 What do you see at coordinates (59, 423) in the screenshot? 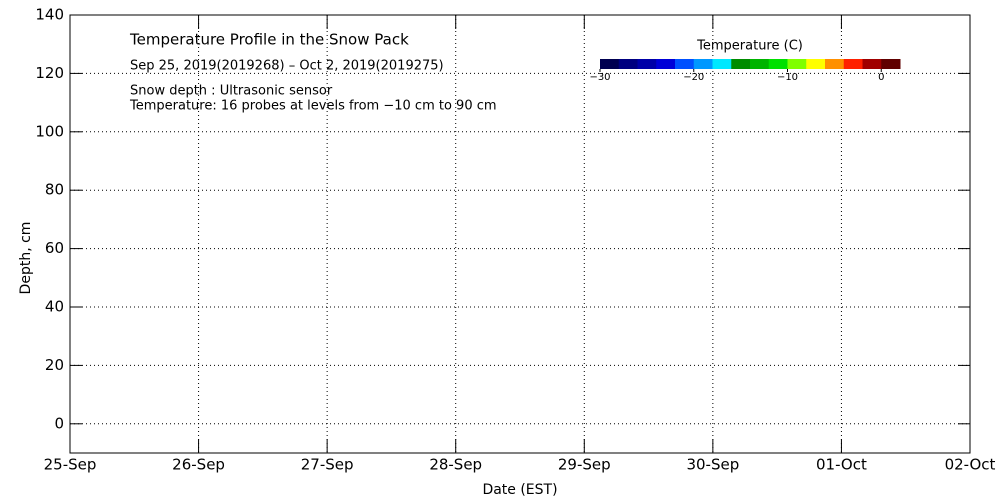
I see `y-tick-label: 0` at bounding box center [59, 423].